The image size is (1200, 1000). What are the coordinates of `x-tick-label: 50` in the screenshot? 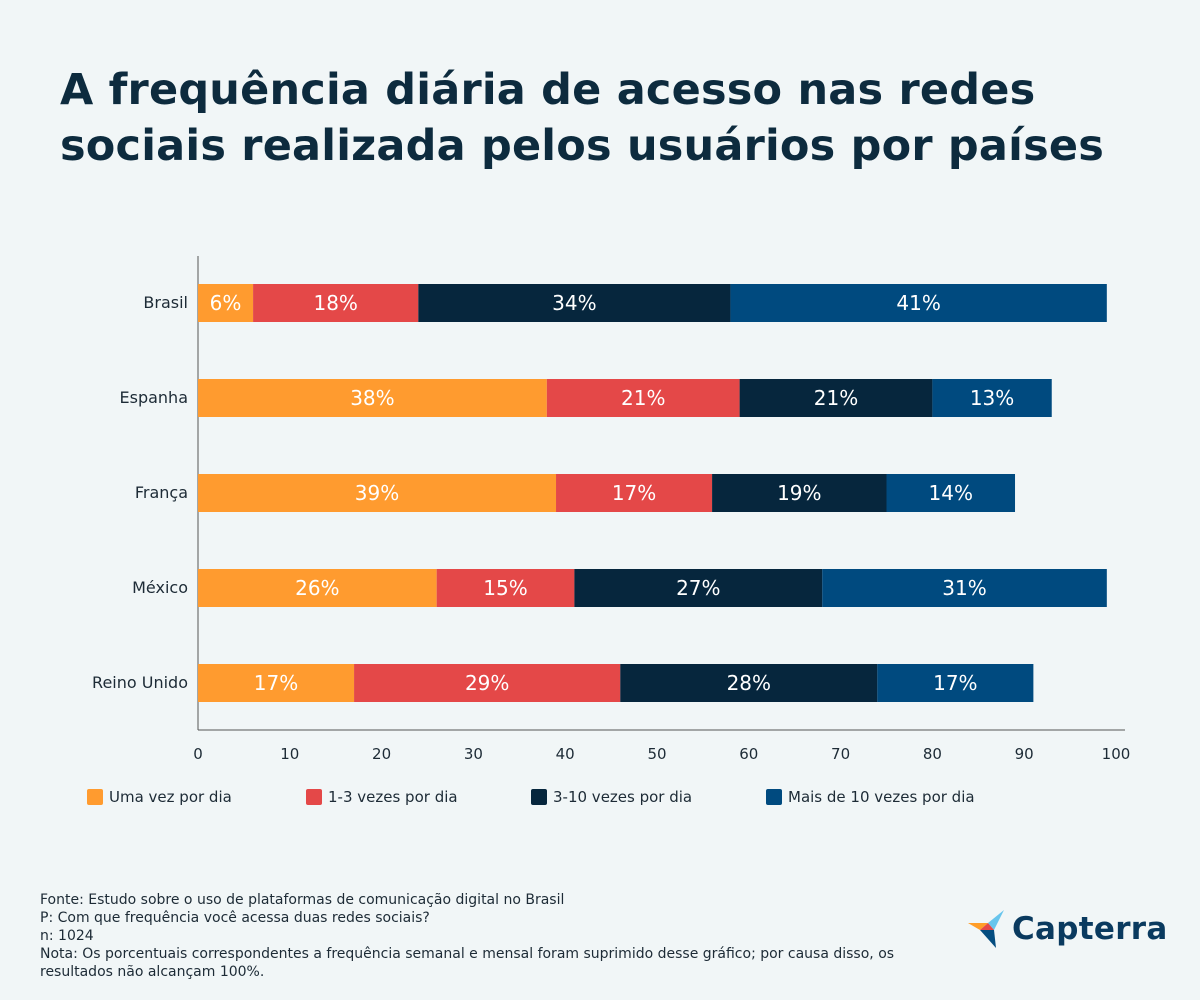 It's located at (656, 754).